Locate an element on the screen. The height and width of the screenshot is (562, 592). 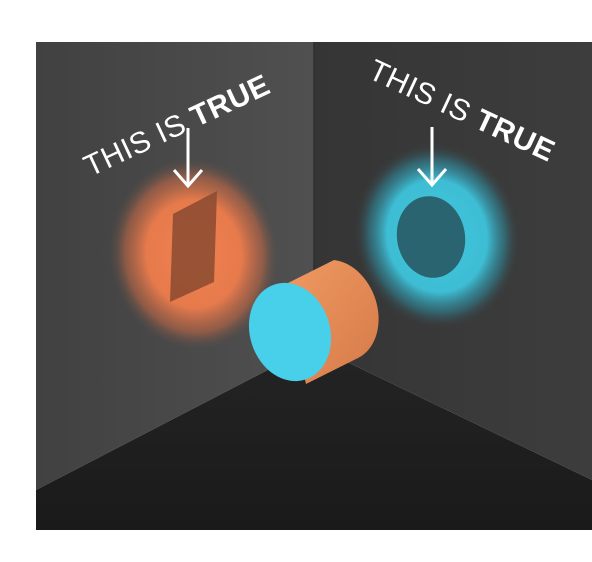
cylinder is located at coordinates (313, 322).